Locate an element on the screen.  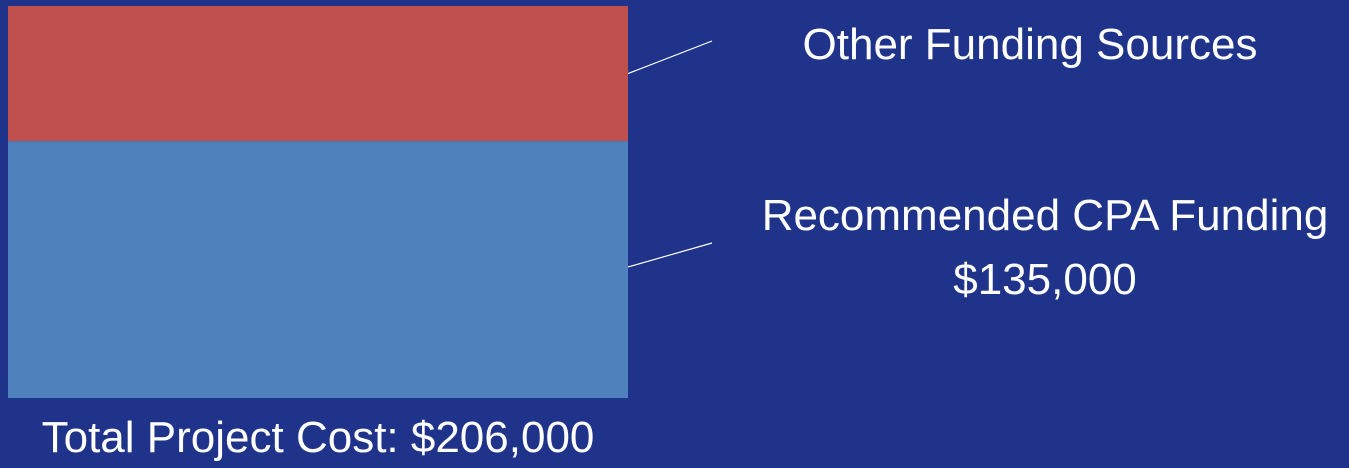
label-recommended-cpa-funding: Recommended CPA Funding is located at coordinates (1045, 215).